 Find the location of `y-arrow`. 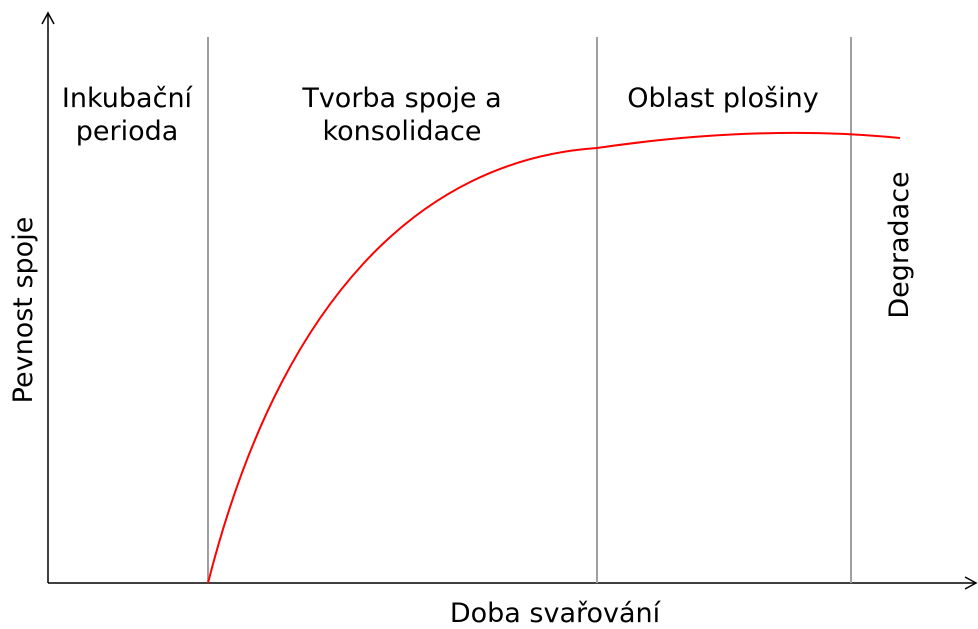

y-arrow is located at coordinates (48, 18).